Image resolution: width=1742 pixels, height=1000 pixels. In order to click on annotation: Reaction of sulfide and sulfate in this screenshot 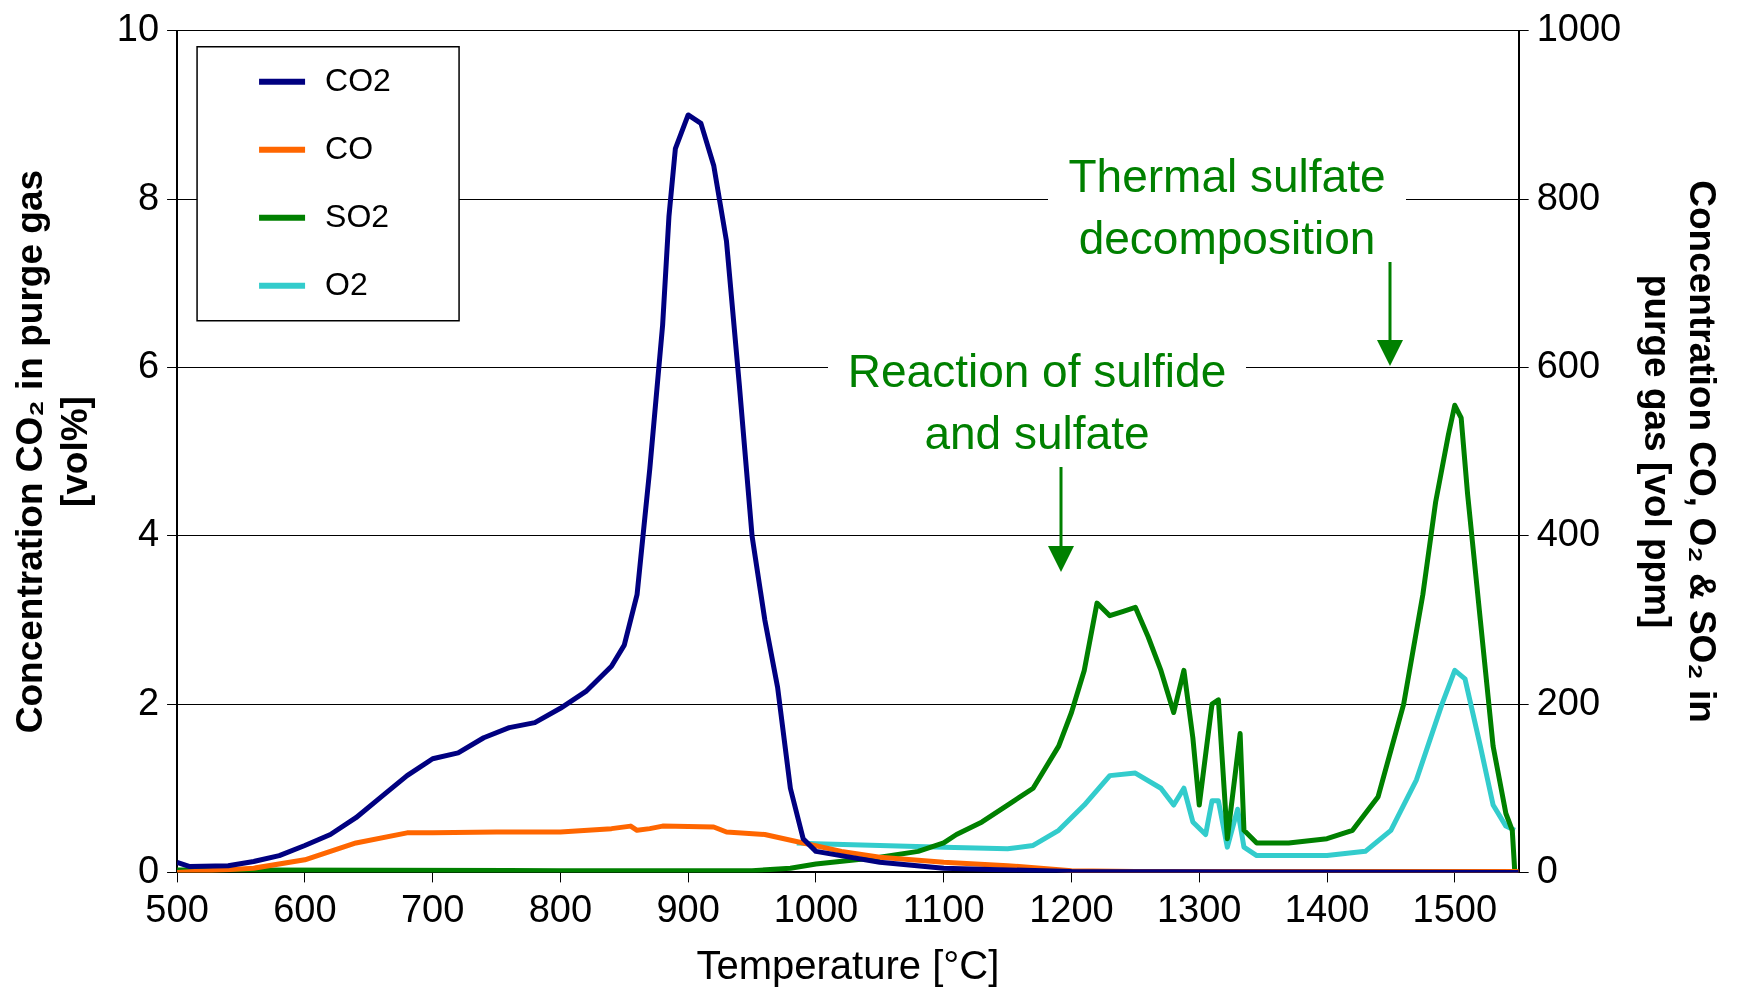, I will do `click(1037, 402)`.